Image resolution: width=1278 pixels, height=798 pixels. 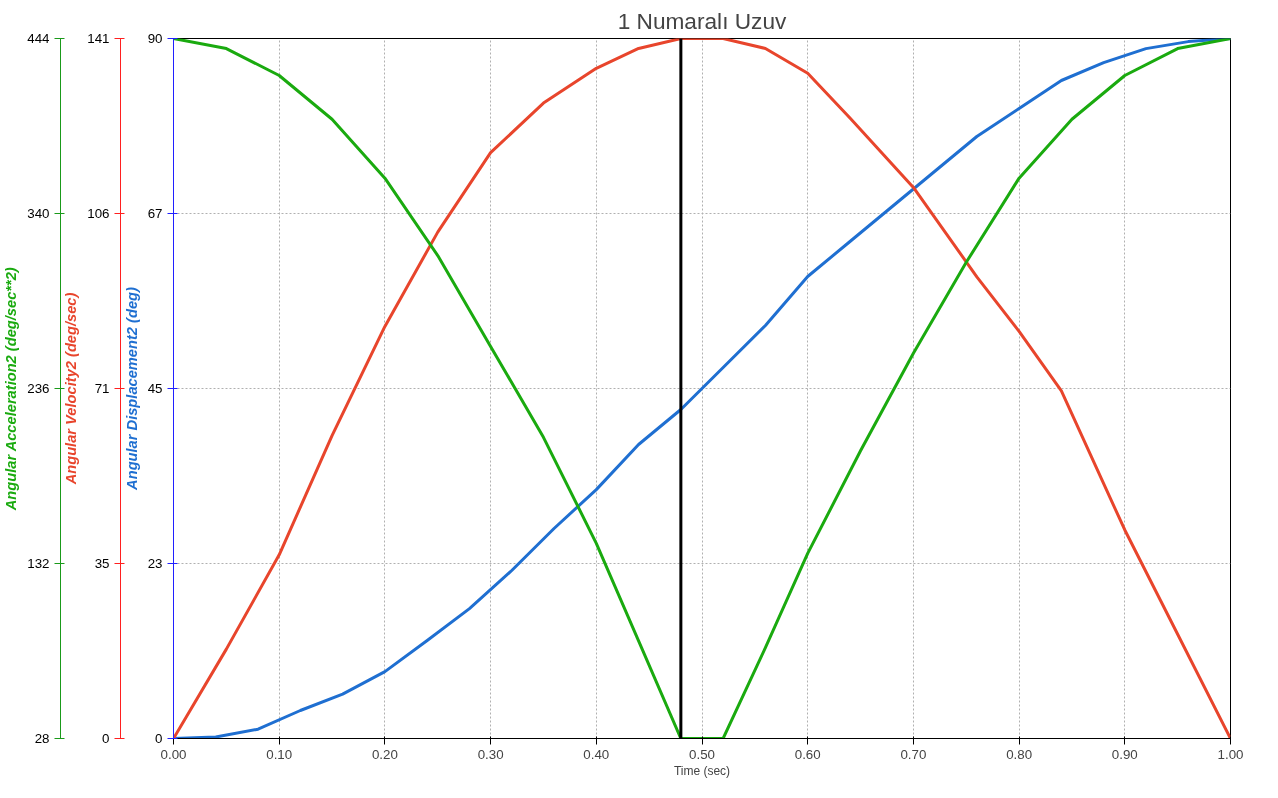 What do you see at coordinates (131, 388) in the screenshot?
I see `y-axis-title: Angular Displacement2 (deg)` at bounding box center [131, 388].